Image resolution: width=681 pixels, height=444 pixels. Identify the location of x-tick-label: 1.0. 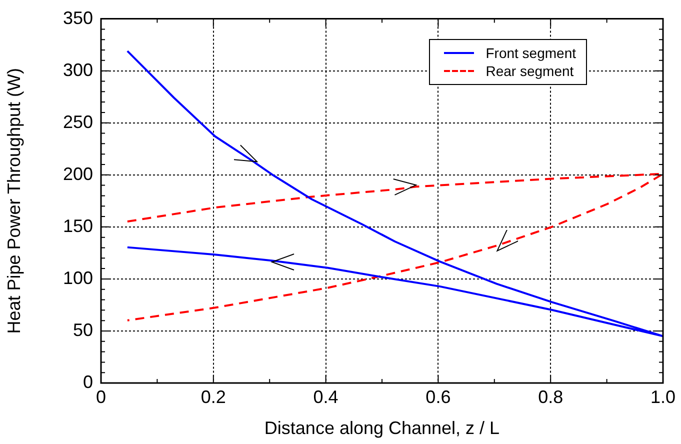
(663, 396).